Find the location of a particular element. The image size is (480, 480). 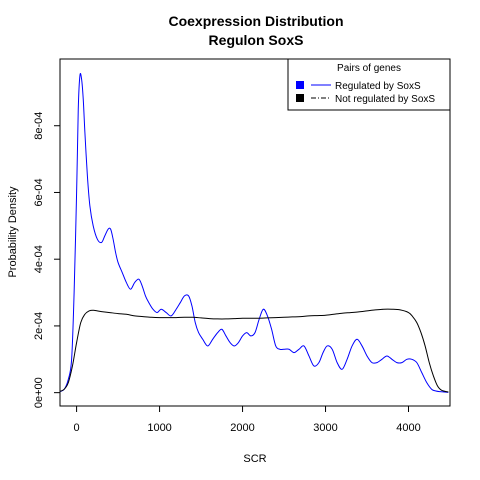

y-axis-label: Probability Density is located at coordinates (13, 232).